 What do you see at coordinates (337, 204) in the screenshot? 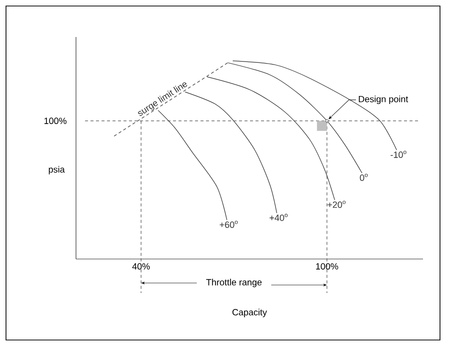
I see `series-label: +20$^{o}$` at bounding box center [337, 204].